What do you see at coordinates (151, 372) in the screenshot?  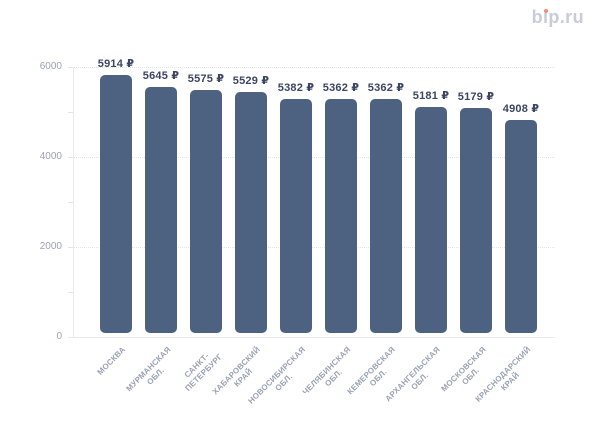 I see `x-axis-label: МУРМАНСКАЯ ОБЛ.` at bounding box center [151, 372].